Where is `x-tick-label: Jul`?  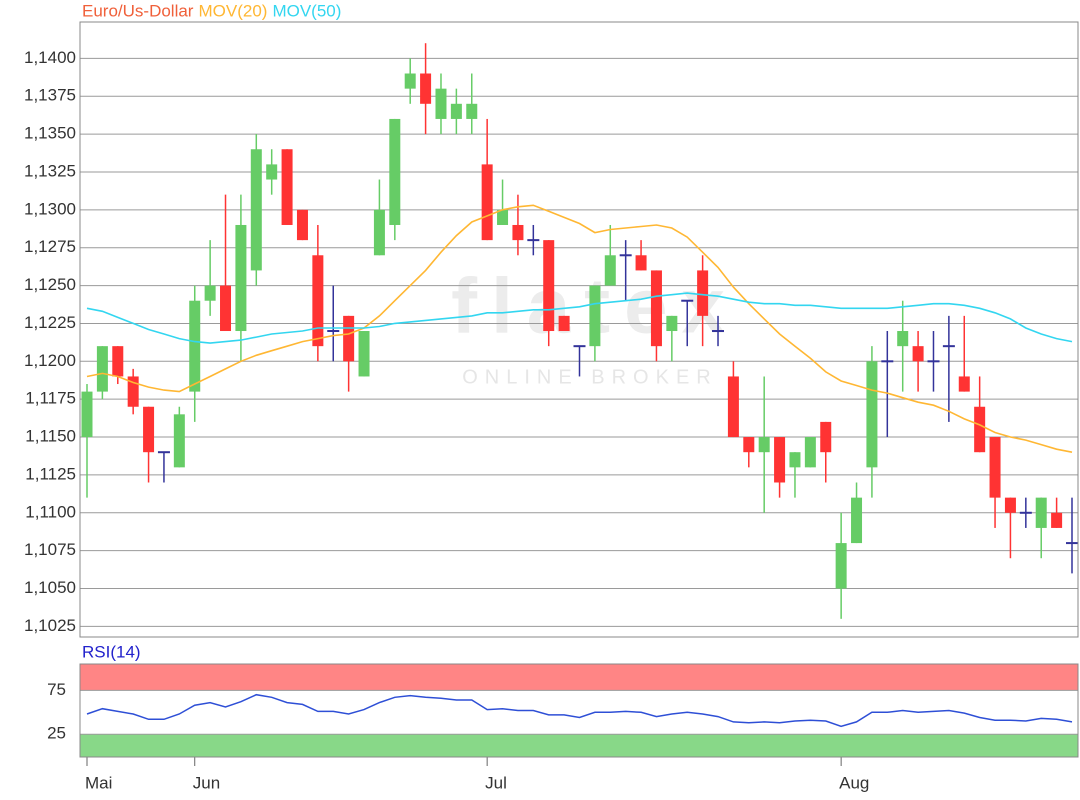 x-tick-label: Jul is located at coordinates (496, 782).